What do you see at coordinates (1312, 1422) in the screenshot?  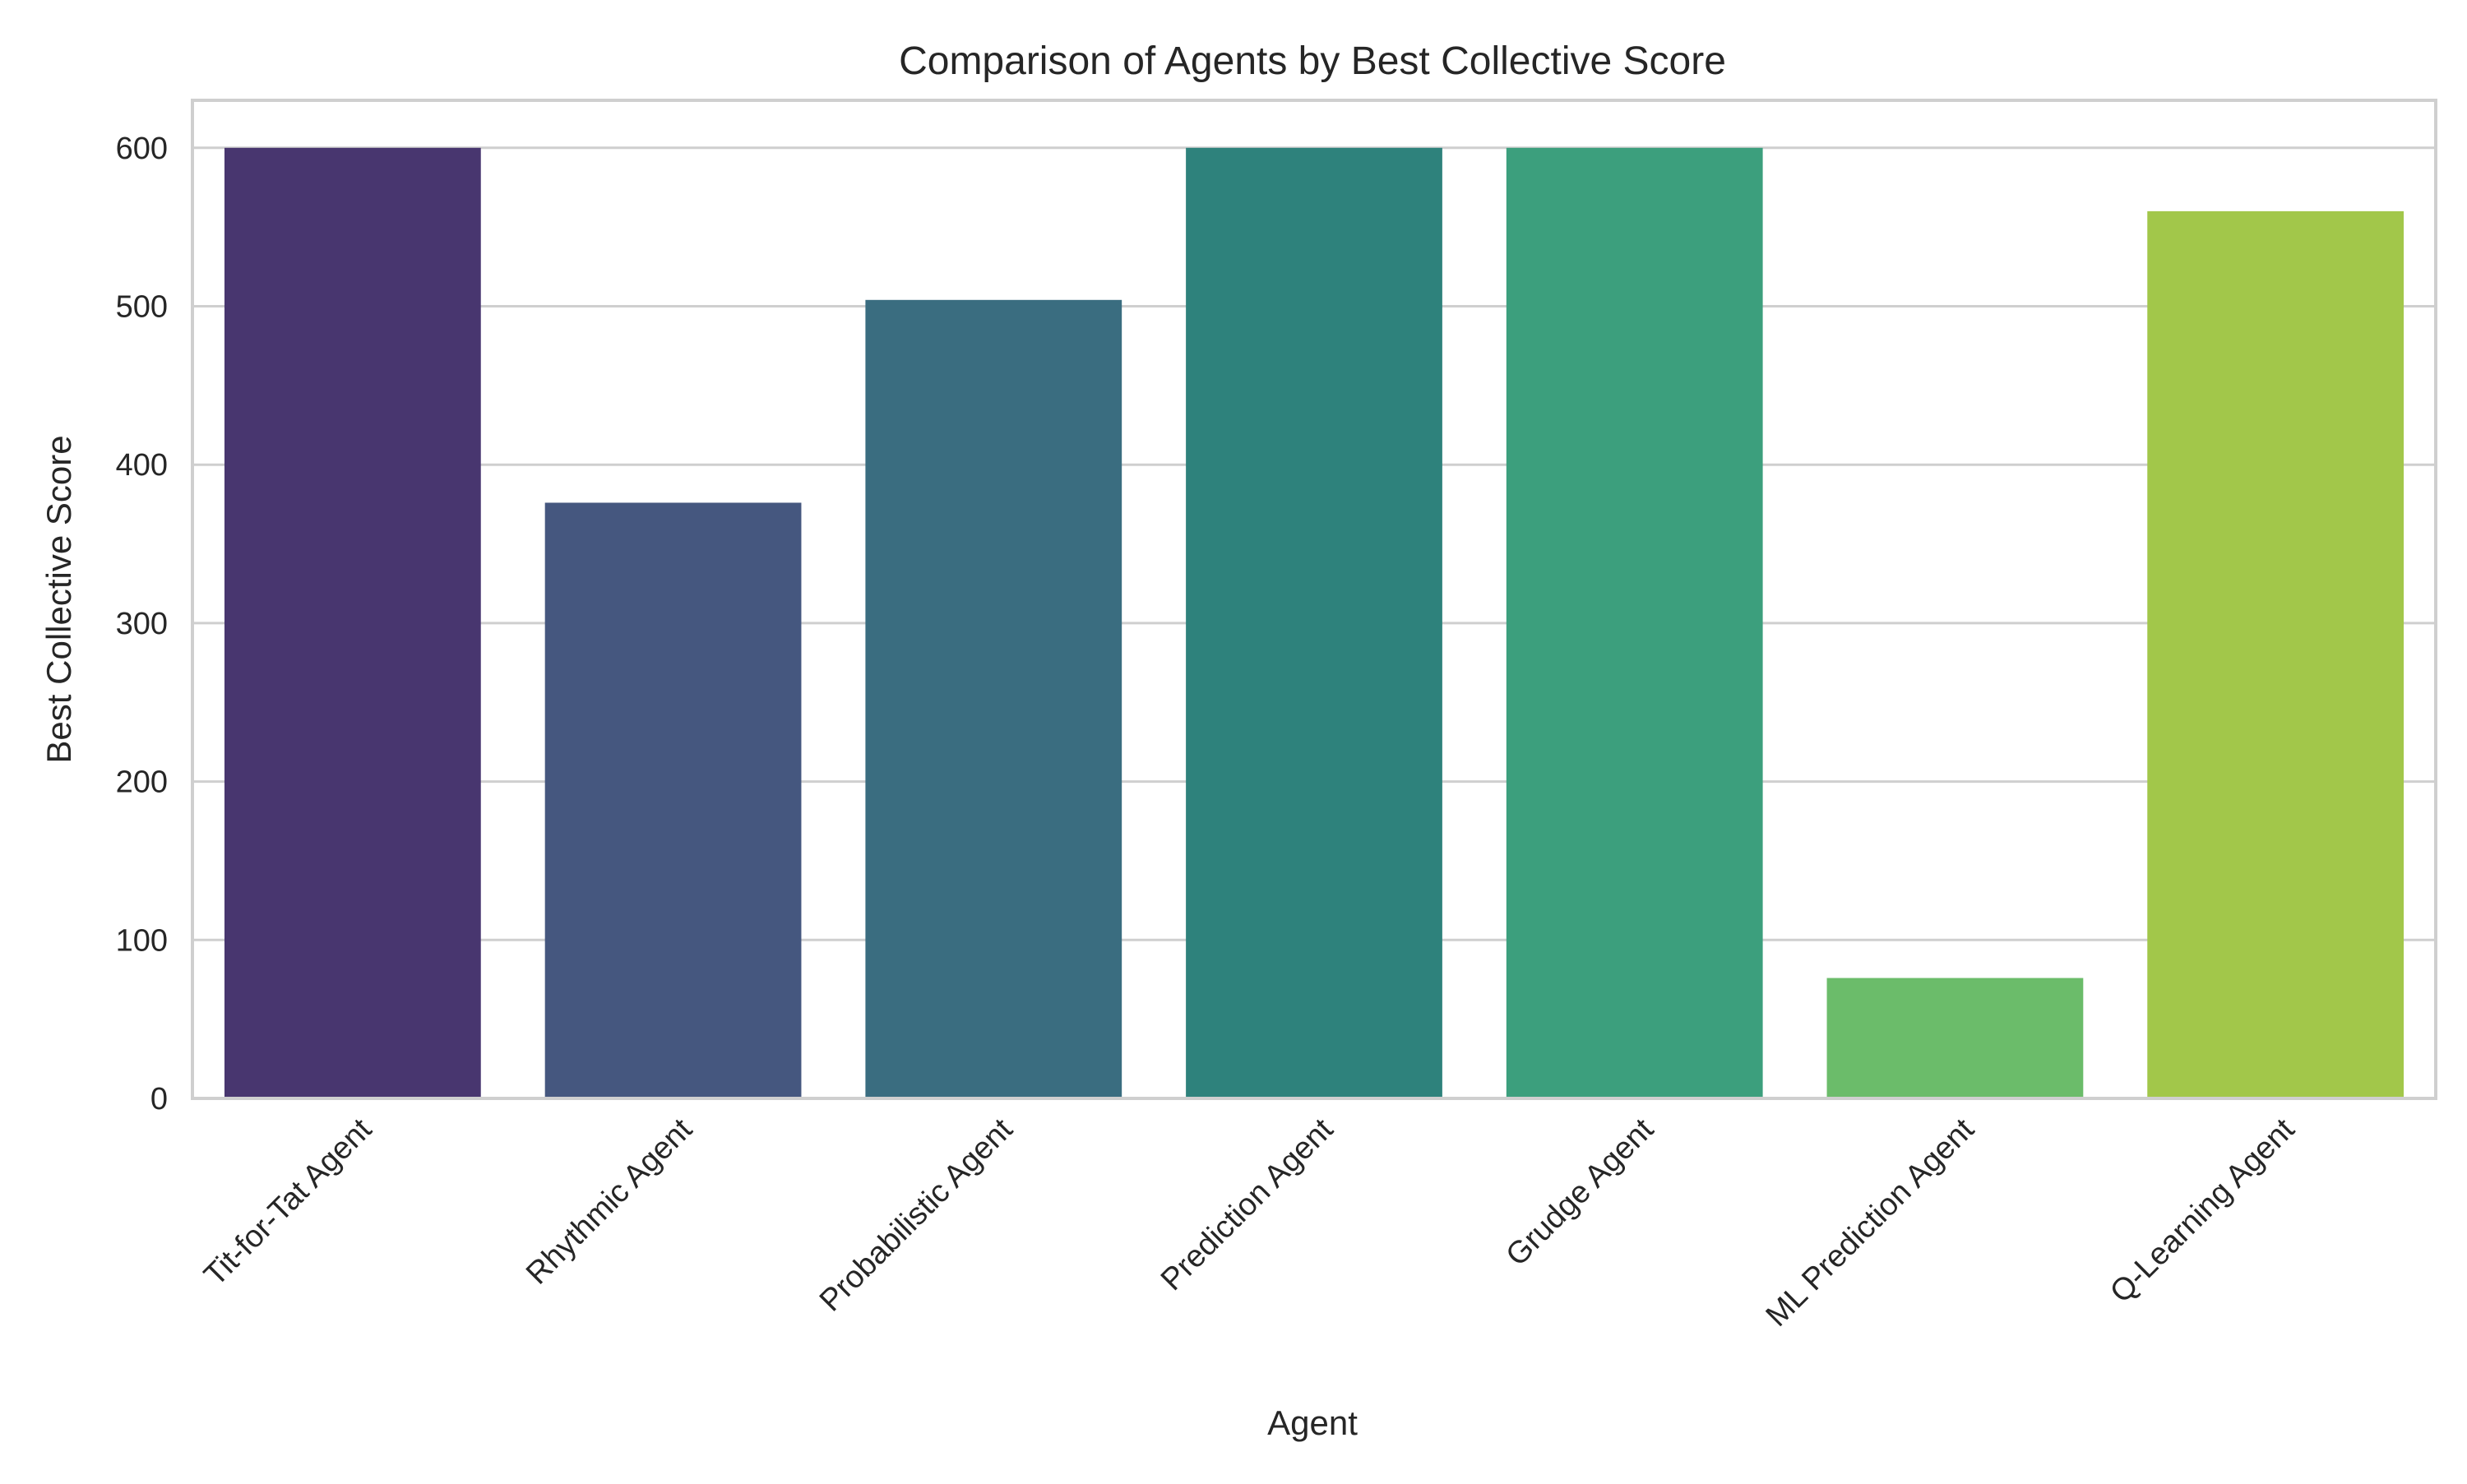 I see `x-axis-label: Agent` at bounding box center [1312, 1422].